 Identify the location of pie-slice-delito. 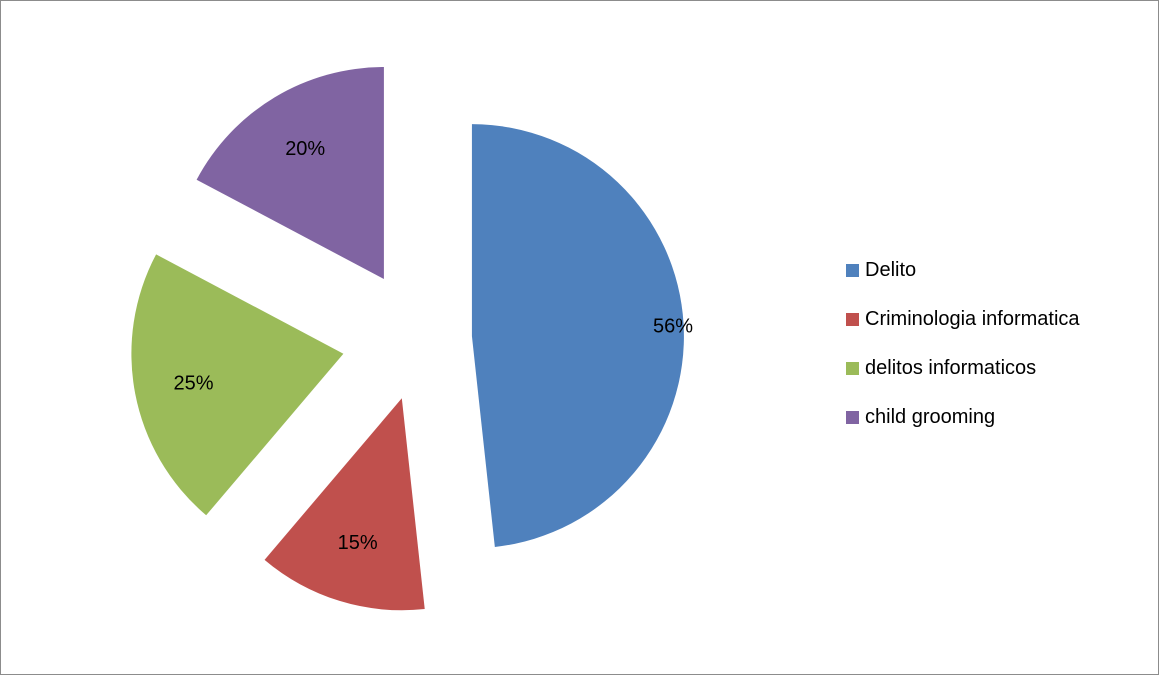
(577, 335).